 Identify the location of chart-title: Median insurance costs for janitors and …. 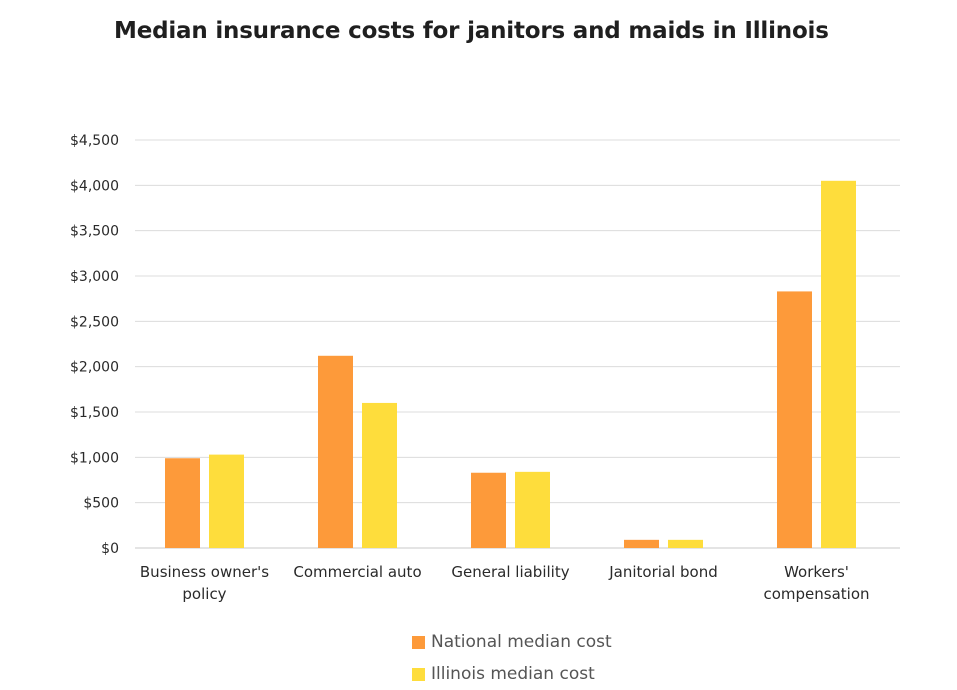
(471, 31).